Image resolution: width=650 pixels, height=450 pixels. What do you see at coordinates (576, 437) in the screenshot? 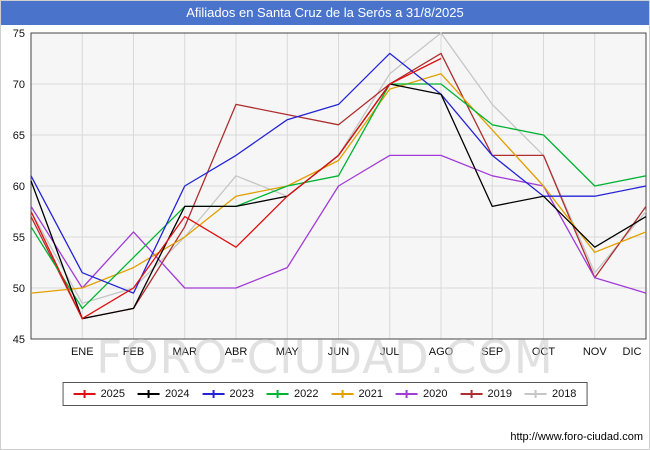
I see `footer-url-link: http://www.foro-ciudad.com` at bounding box center [576, 437].